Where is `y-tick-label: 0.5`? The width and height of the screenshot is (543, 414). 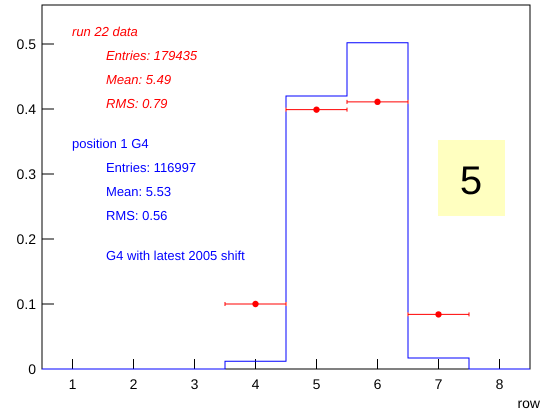
y-tick-label: 0.5 is located at coordinates (26, 44).